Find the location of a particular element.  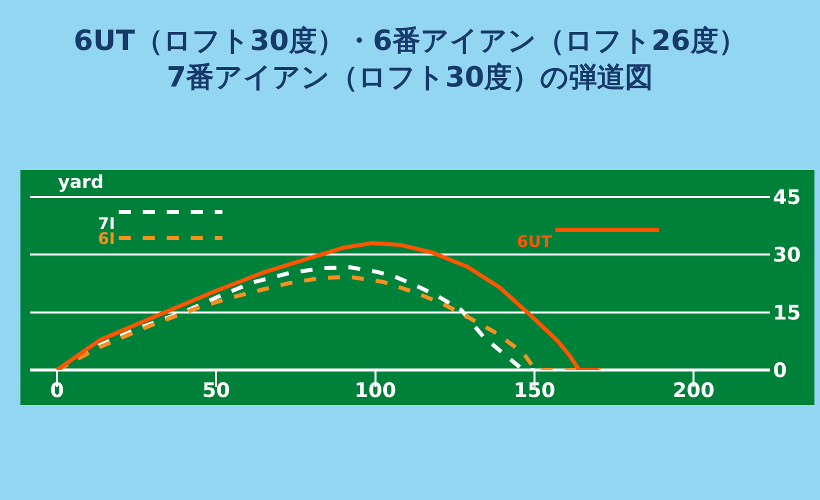

y-tick-label: 15 is located at coordinates (787, 312).